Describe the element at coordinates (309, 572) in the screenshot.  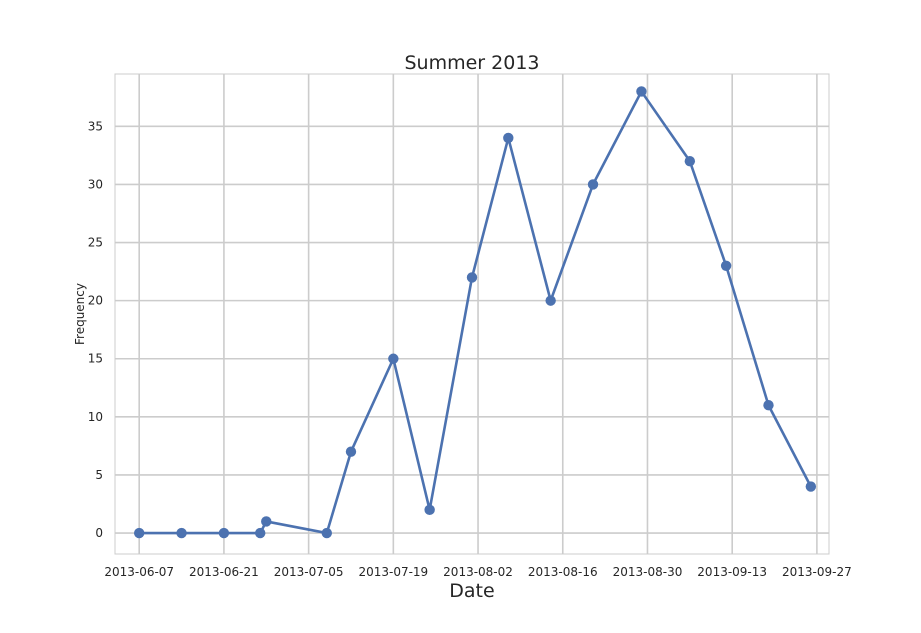
I see `x-tick-label: 2013-07-05` at that location.